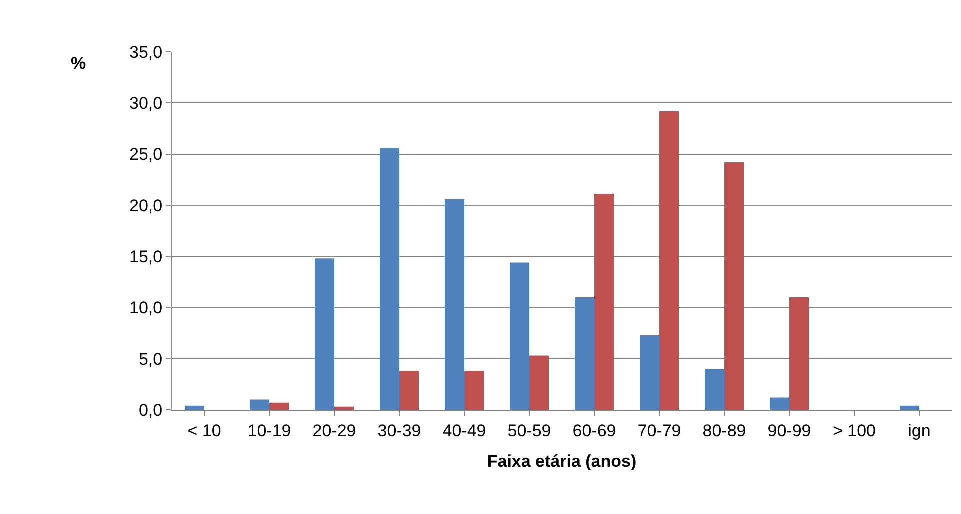 This screenshot has width=961, height=514. I want to click on y-axis-title: %, so click(78, 63).